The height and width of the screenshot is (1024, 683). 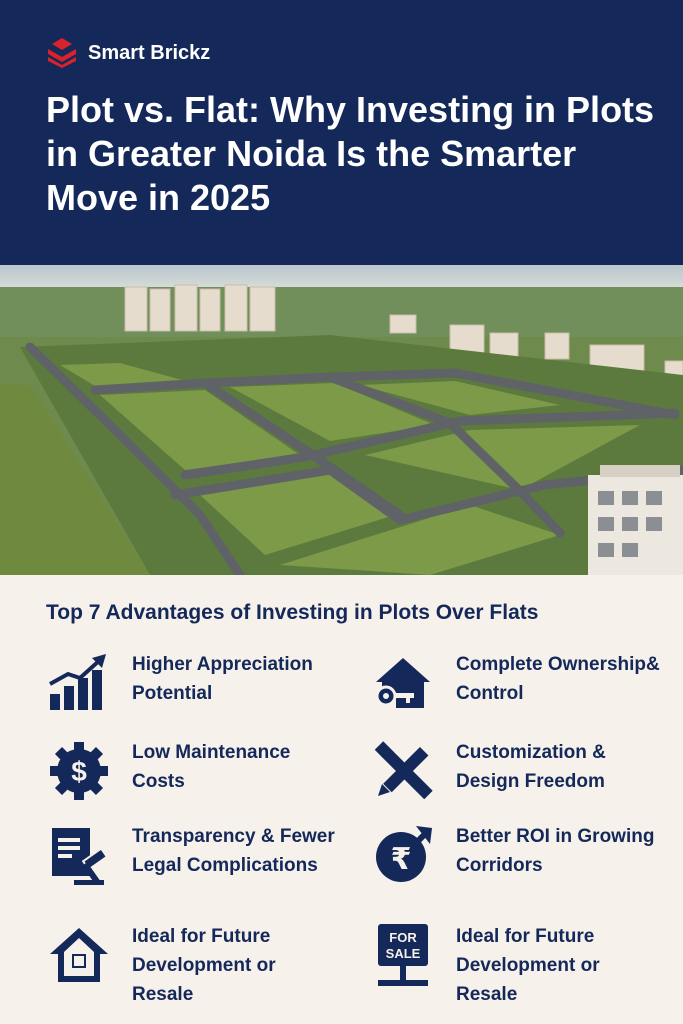 I want to click on house-key-icon, so click(x=403, y=683).